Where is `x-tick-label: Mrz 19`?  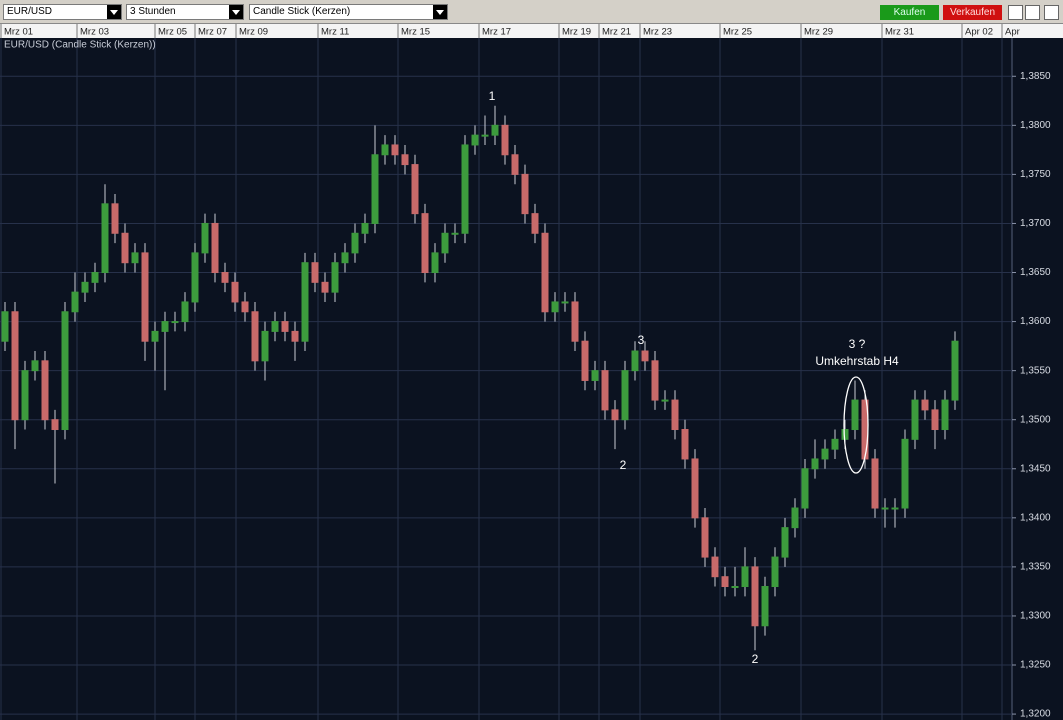
x-tick-label: Mrz 19 is located at coordinates (576, 32).